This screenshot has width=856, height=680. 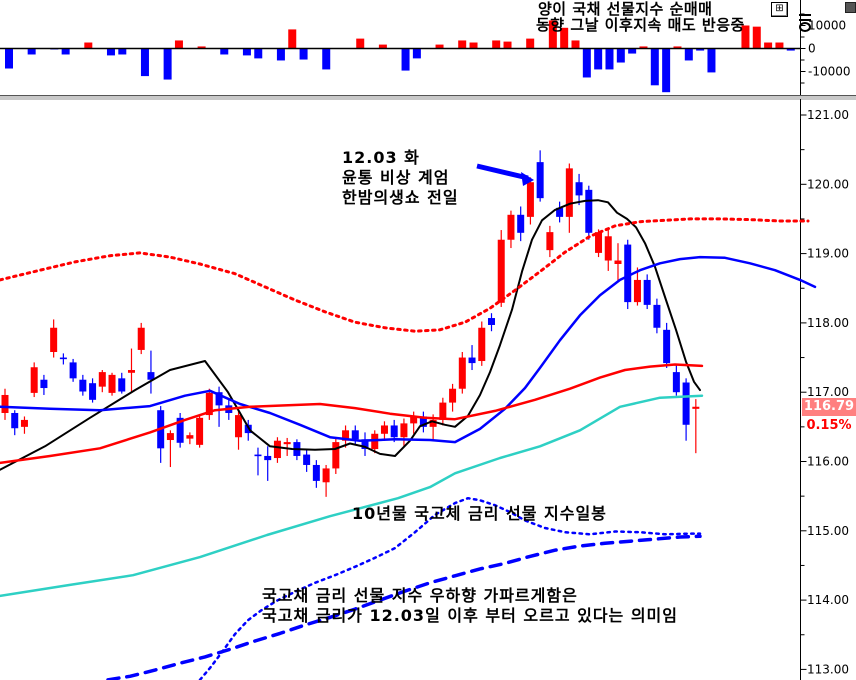 What do you see at coordinates (805, 22) in the screenshot?
I see `indicator-settings-icon` at bounding box center [805, 22].